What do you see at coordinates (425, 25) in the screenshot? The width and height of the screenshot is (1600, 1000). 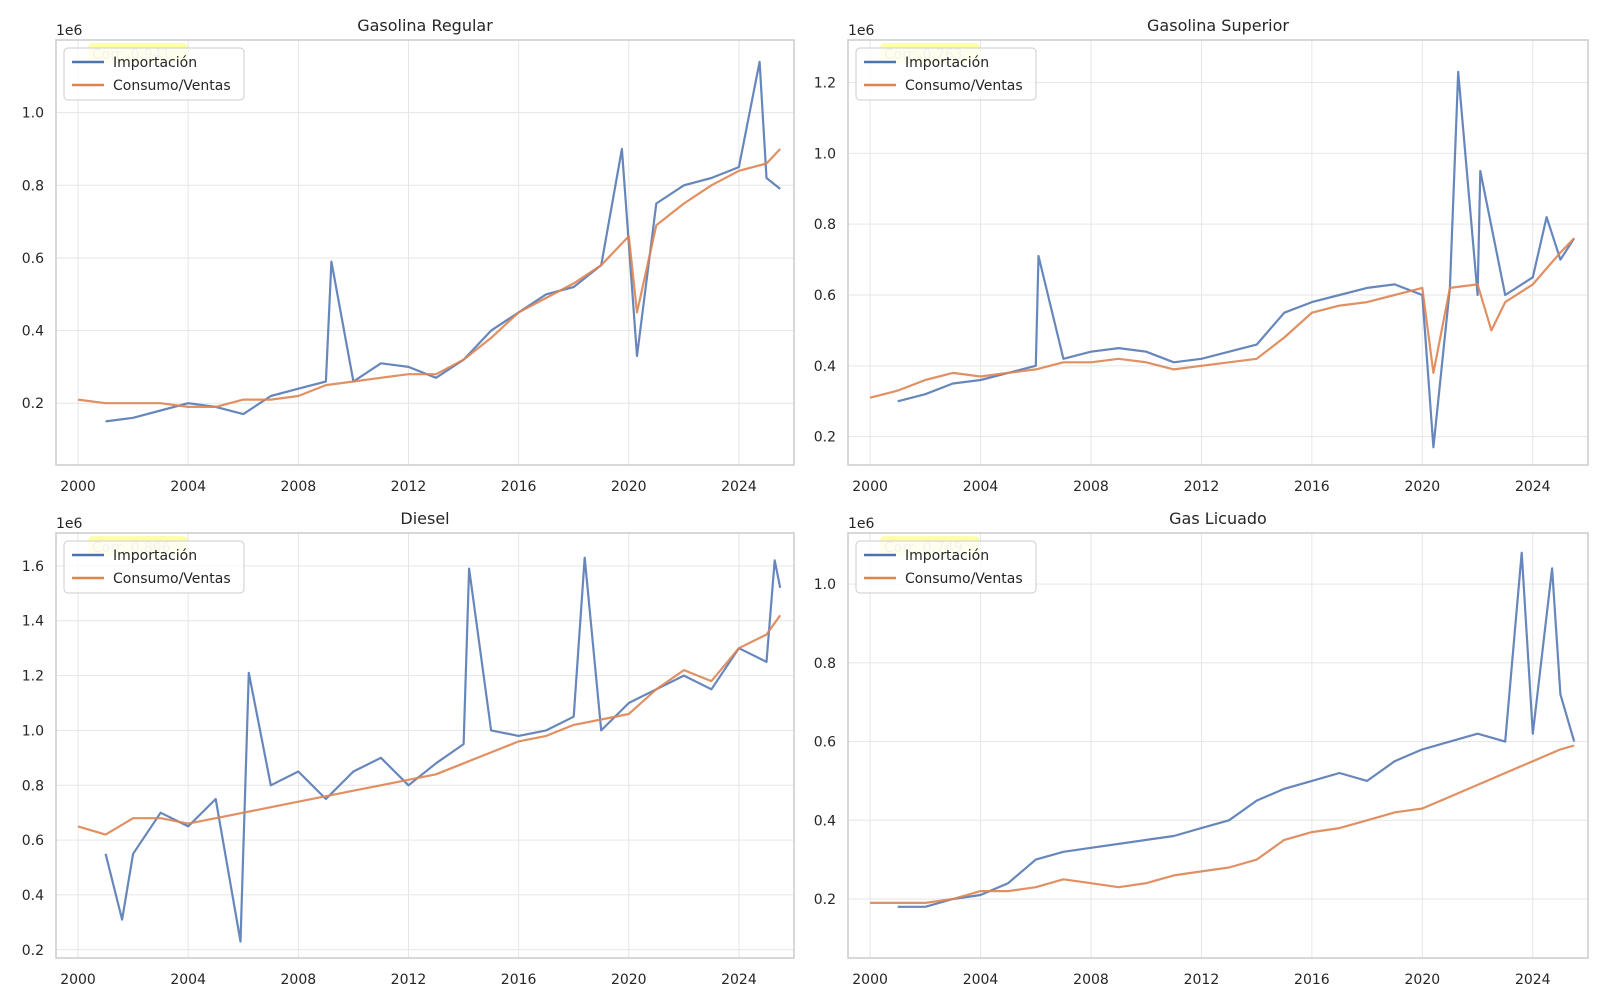 I see `panel-title: Gasolina Regular` at bounding box center [425, 25].